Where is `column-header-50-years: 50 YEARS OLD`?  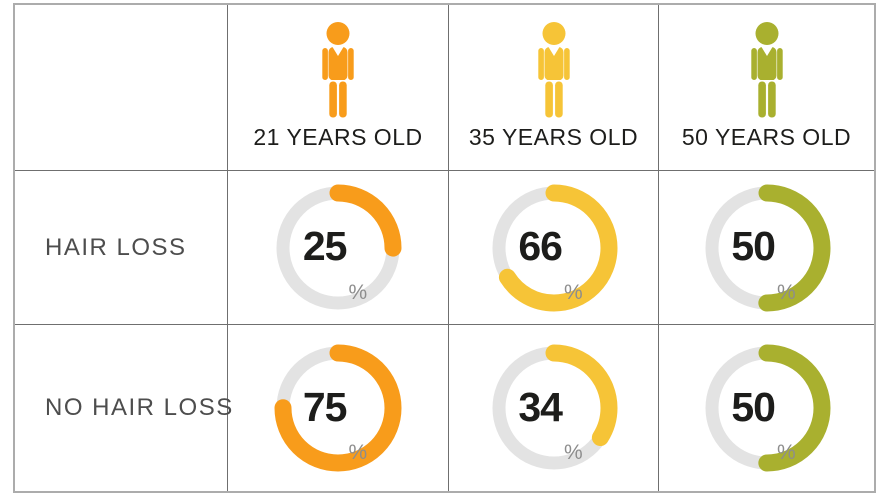 column-header-50-years: 50 YEARS OLD is located at coordinates (766, 88).